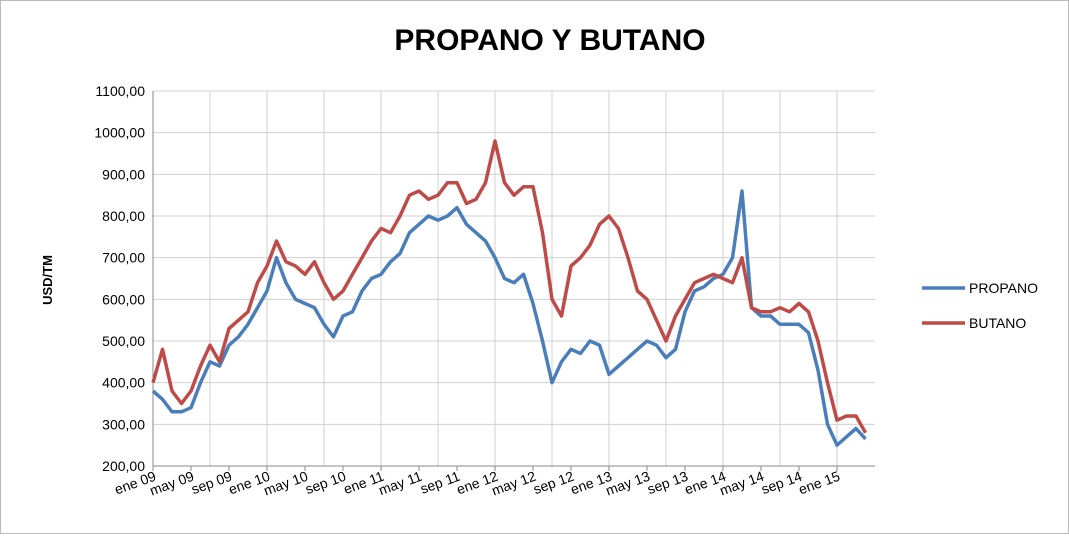  What do you see at coordinates (119, 133) in the screenshot?
I see `y-tick-label: 1000,00` at bounding box center [119, 133].